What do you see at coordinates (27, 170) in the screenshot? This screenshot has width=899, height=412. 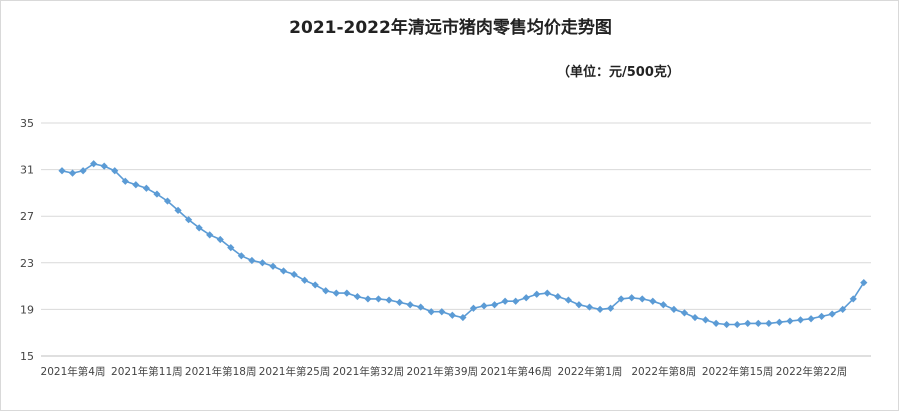 I see `y-tick-label: 31` at bounding box center [27, 170].